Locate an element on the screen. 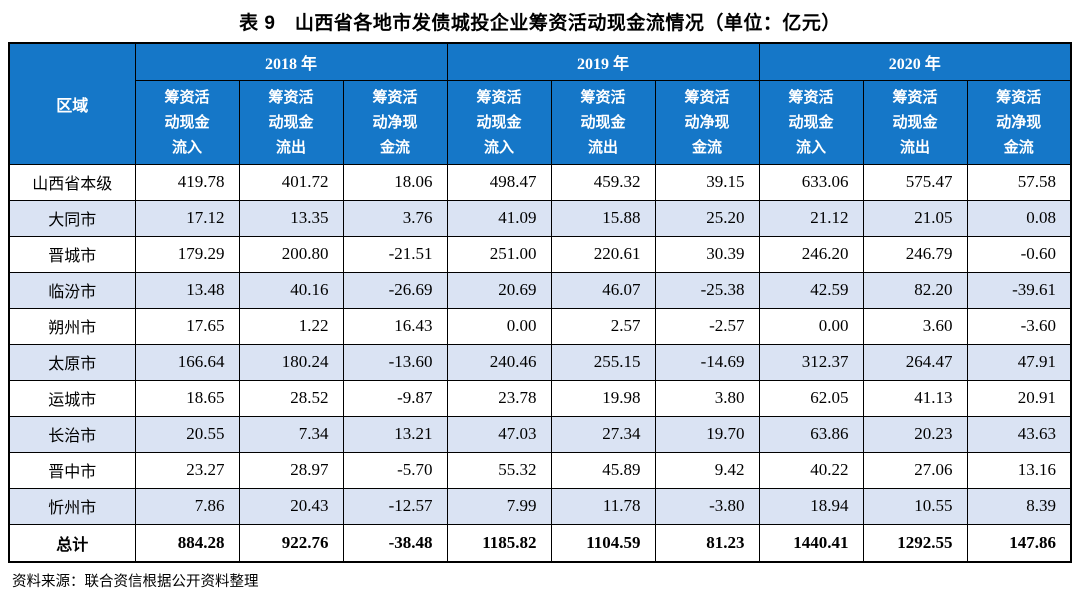 This screenshot has width=1080, height=604. region-cell: 晋中市 is located at coordinates (72, 470).